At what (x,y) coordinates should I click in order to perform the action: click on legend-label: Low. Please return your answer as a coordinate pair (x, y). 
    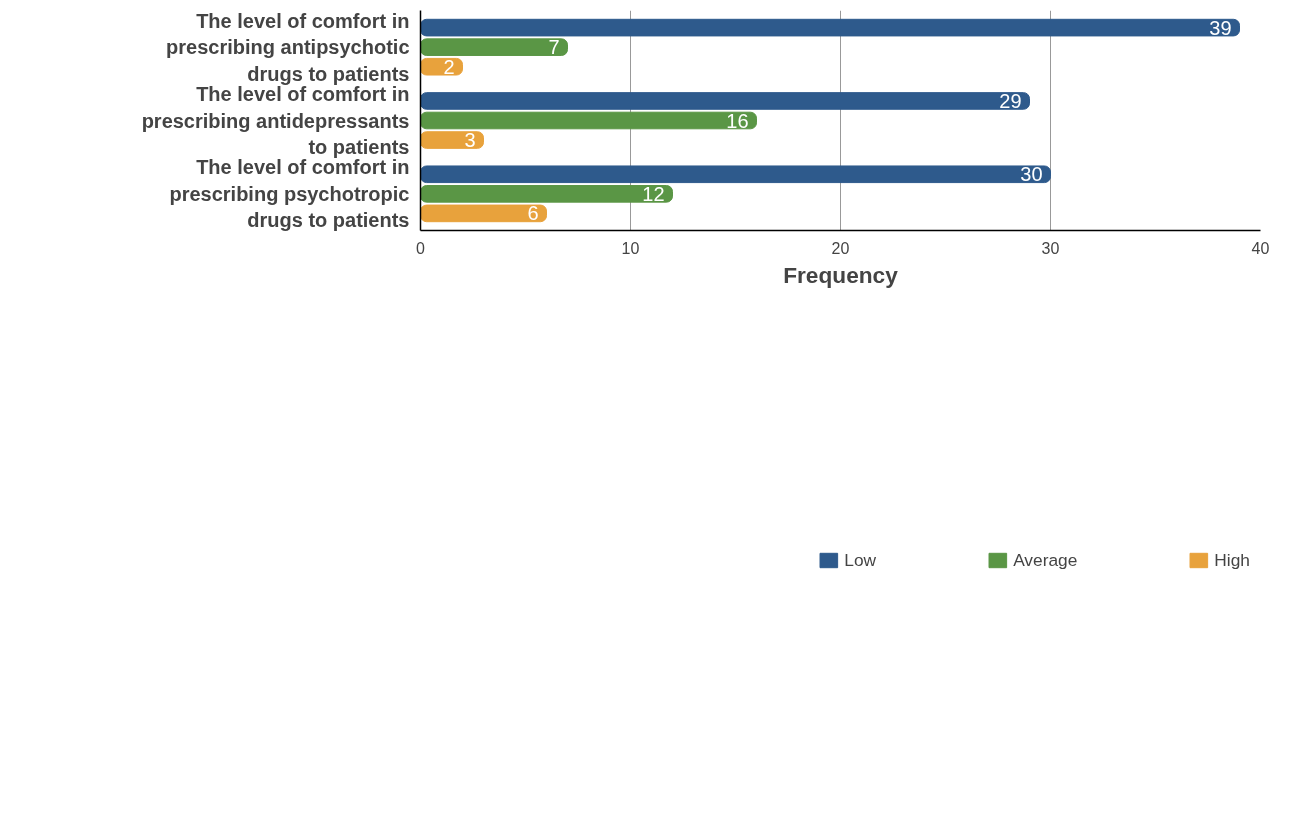
    Looking at the image, I should click on (860, 560).